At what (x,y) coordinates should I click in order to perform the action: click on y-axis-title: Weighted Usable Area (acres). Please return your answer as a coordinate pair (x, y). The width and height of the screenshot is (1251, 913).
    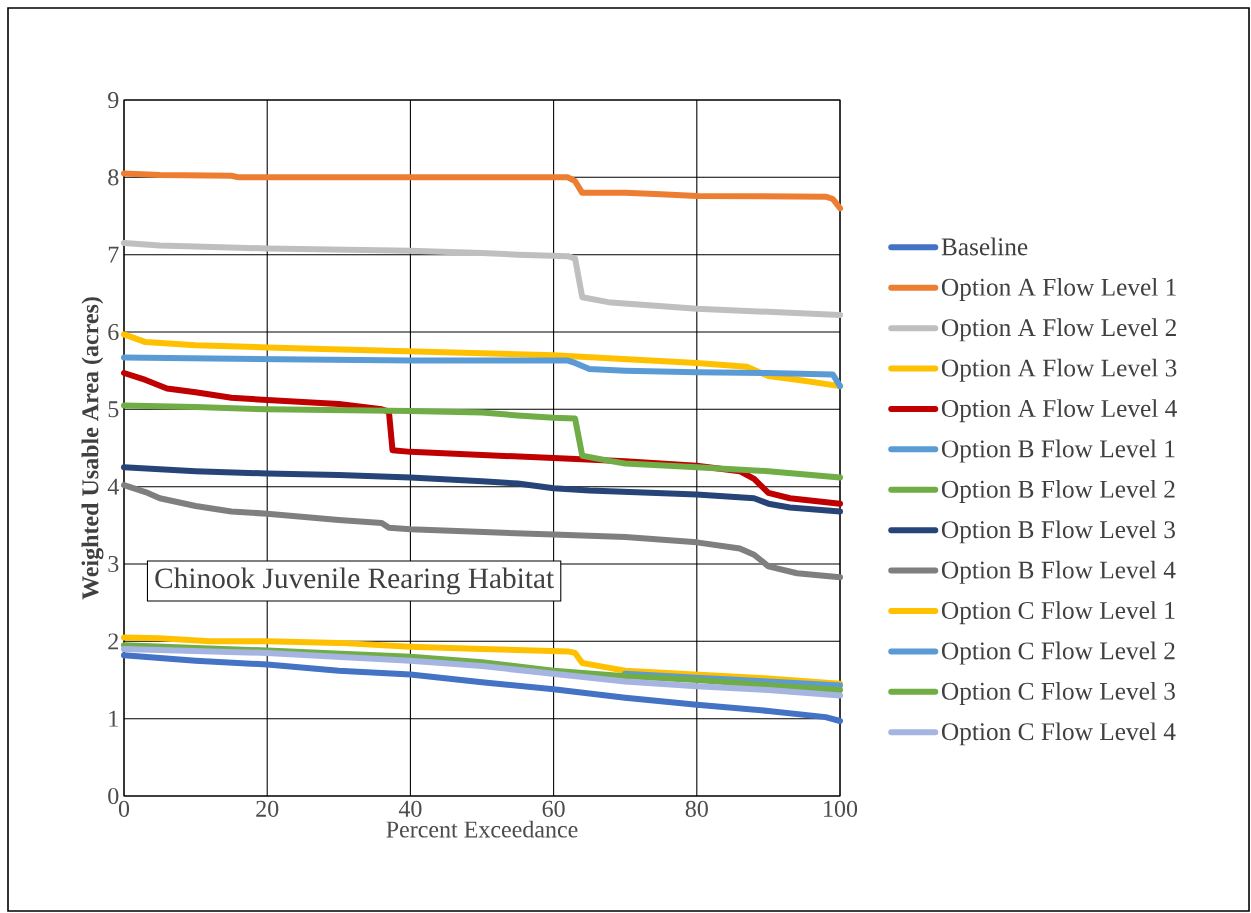
    Looking at the image, I should click on (92, 448).